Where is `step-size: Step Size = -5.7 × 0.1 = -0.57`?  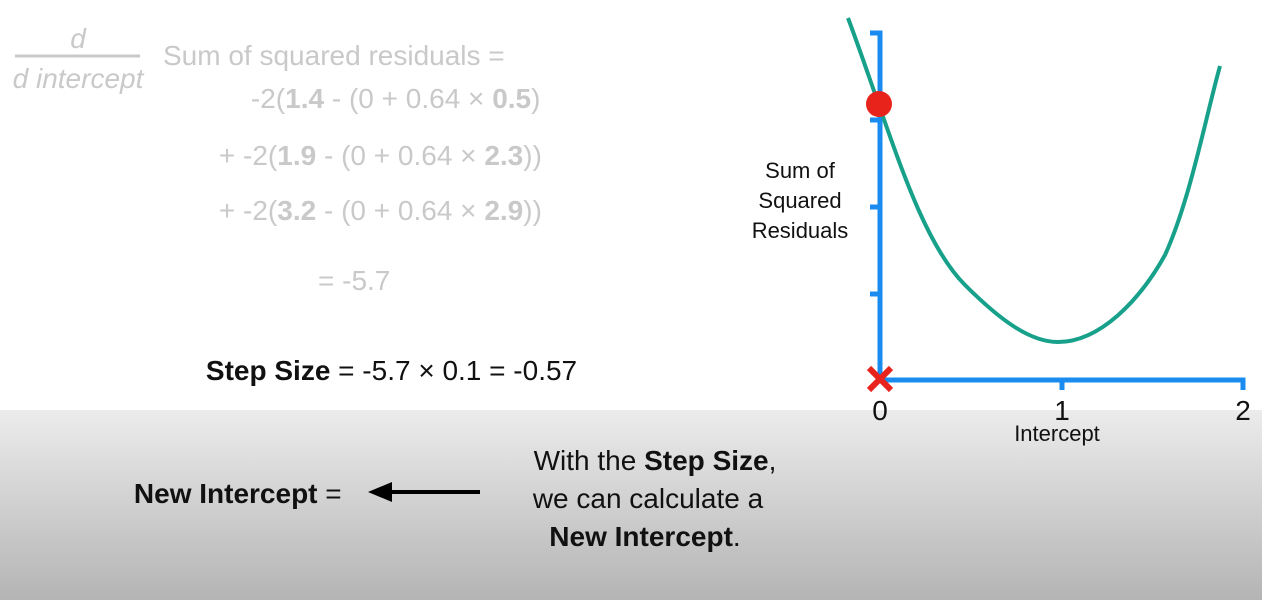 step-size: Step Size = -5.7 × 0.1 = -0.57 is located at coordinates (383, 370).